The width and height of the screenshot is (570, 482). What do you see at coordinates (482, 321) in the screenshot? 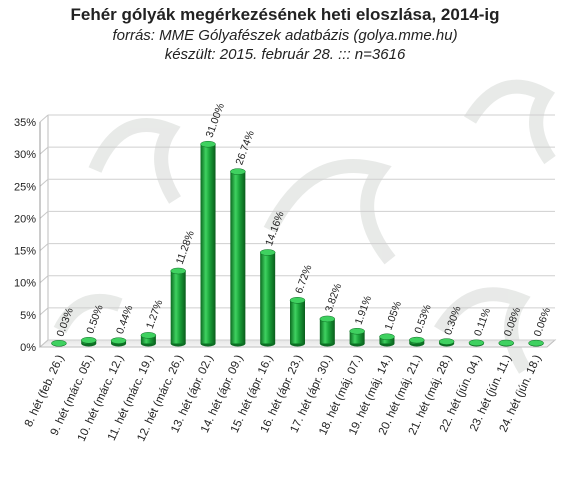
I see `data-label: 0.11%` at bounding box center [482, 321].